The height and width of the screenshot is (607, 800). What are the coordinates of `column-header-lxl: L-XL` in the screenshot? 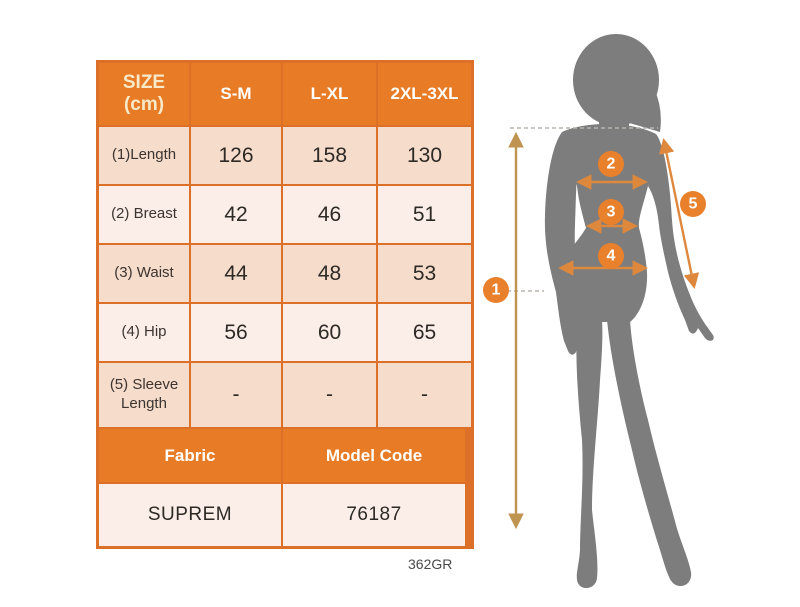 It's located at (329, 94).